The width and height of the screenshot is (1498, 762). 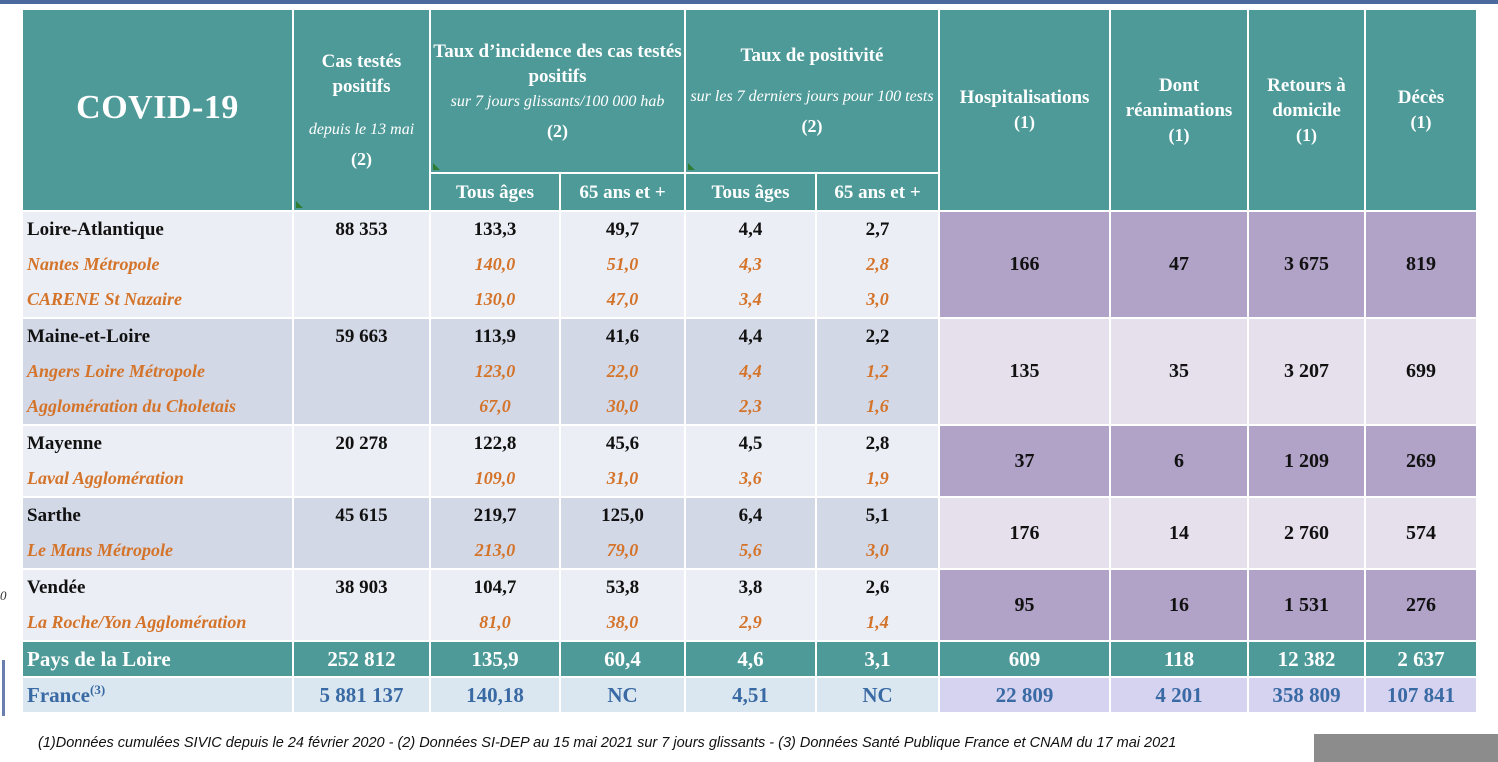 I want to click on cell-rea: 16, so click(x=1179, y=605).